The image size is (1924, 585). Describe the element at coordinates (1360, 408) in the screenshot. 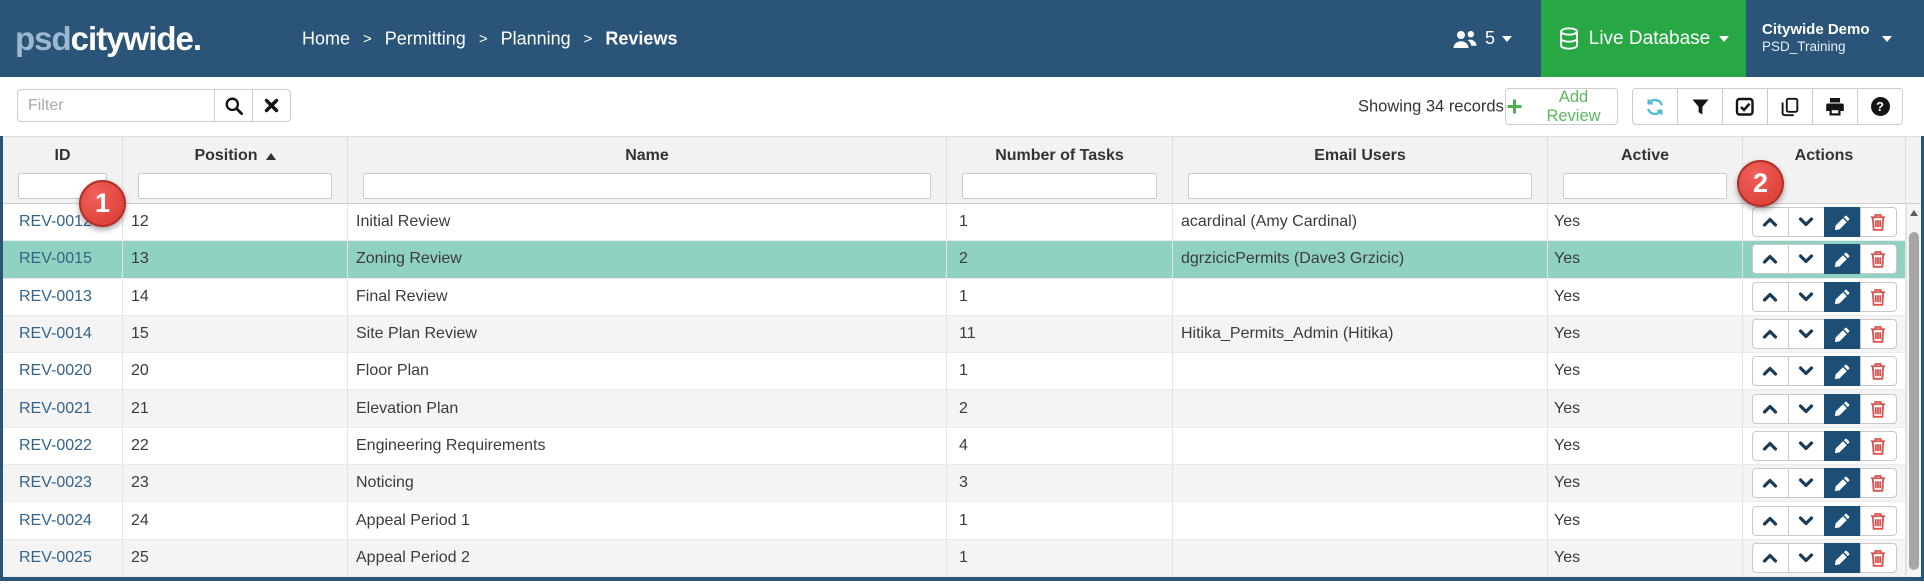

I see `cell-email` at that location.